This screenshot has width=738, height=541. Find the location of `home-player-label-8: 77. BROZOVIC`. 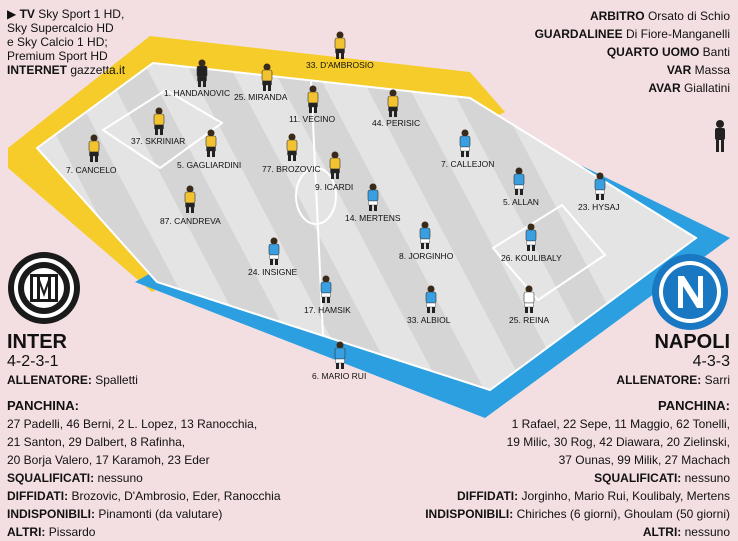

home-player-label-8: 77. BROZOVIC is located at coordinates (291, 169).